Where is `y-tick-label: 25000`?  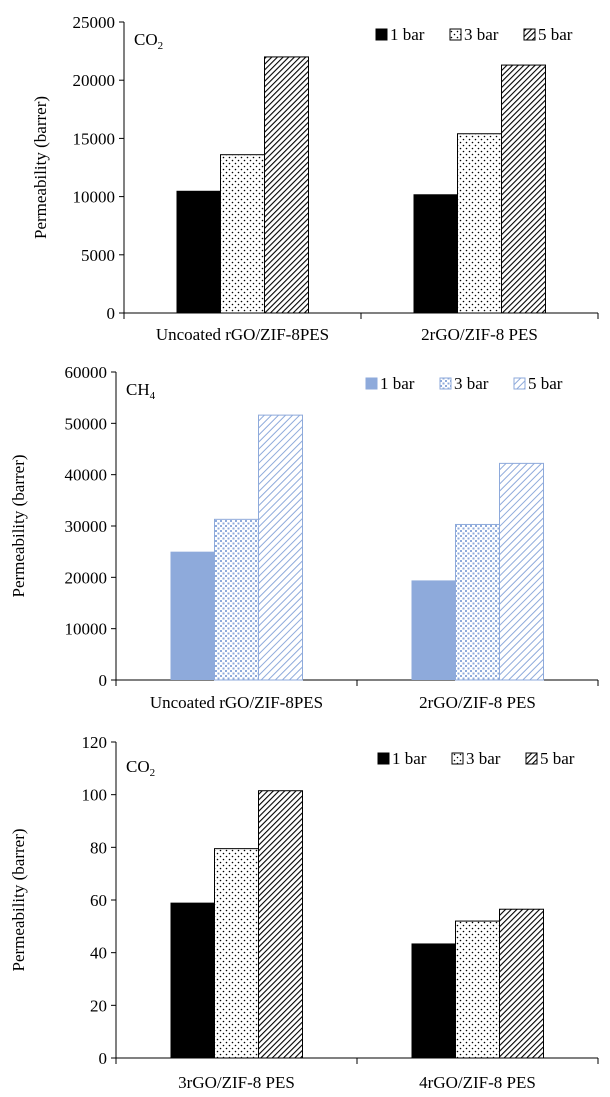
y-tick-label: 25000 is located at coordinates (94, 22).